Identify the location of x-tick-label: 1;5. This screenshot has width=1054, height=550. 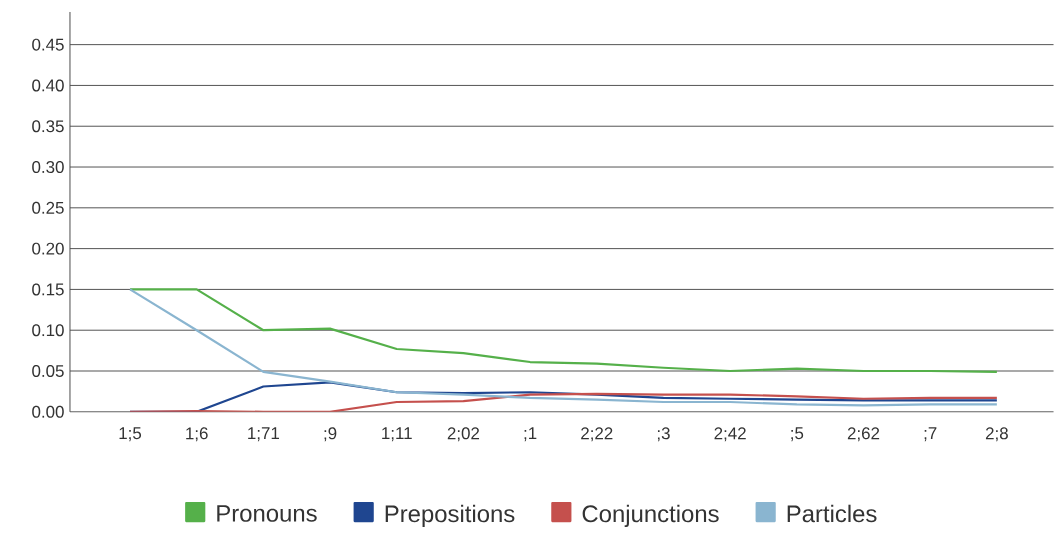
(130, 434).